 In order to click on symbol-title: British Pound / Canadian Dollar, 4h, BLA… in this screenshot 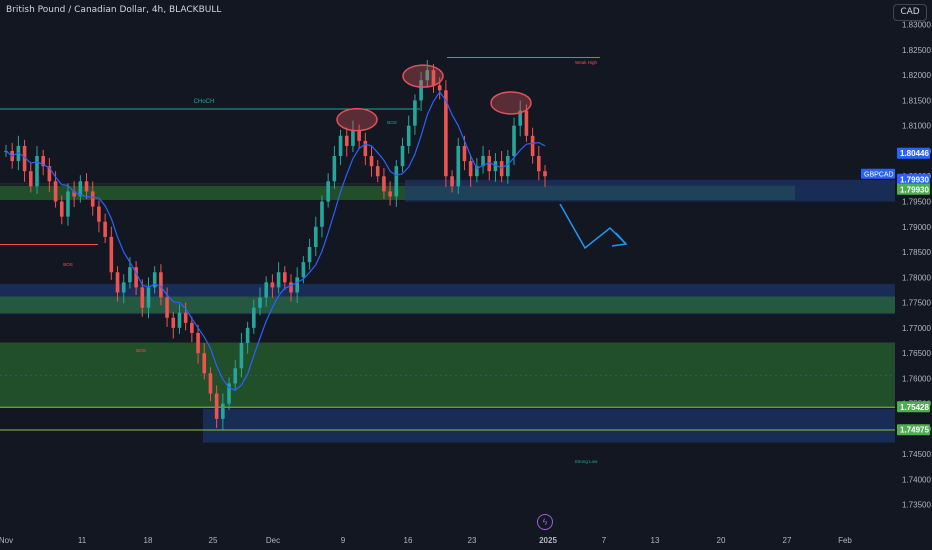, I will do `click(114, 10)`.